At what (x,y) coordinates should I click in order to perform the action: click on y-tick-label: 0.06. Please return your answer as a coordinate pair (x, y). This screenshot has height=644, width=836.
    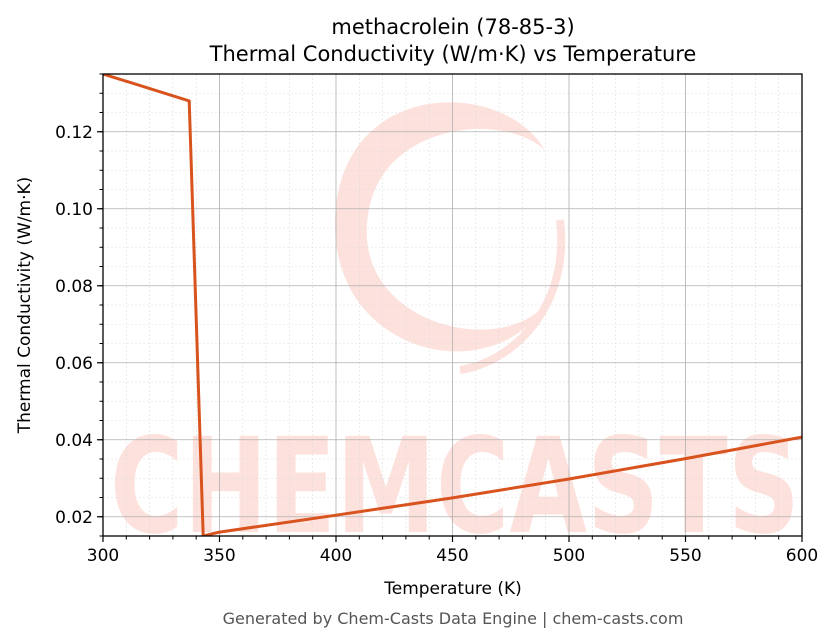
    Looking at the image, I should click on (74, 364).